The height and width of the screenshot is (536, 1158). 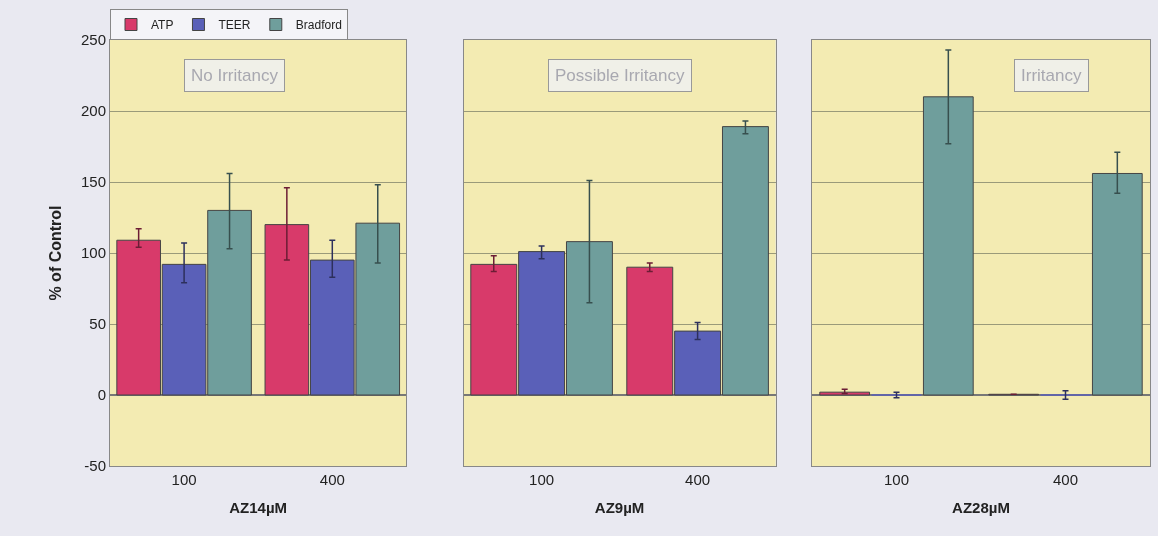 What do you see at coordinates (619, 507) in the screenshot?
I see `x-axis-title: AZ9µM` at bounding box center [619, 507].